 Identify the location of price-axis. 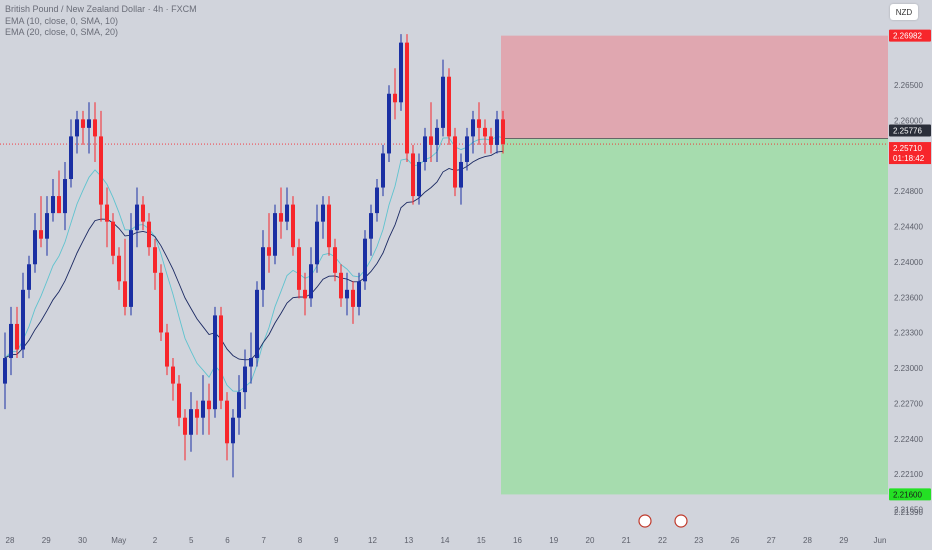
(910, 275).